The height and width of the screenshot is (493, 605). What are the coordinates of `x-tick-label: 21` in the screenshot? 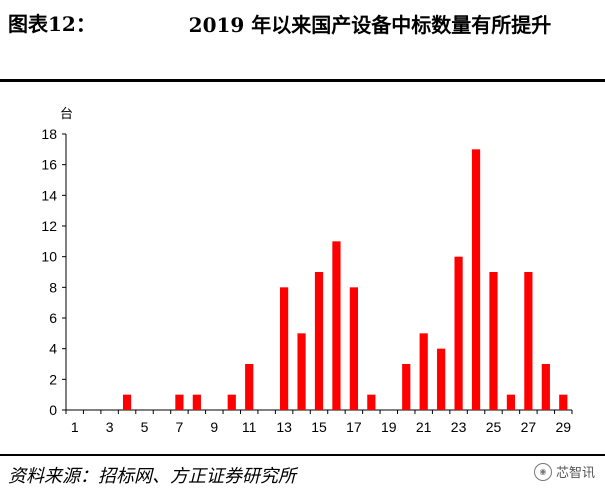 It's located at (424, 427).